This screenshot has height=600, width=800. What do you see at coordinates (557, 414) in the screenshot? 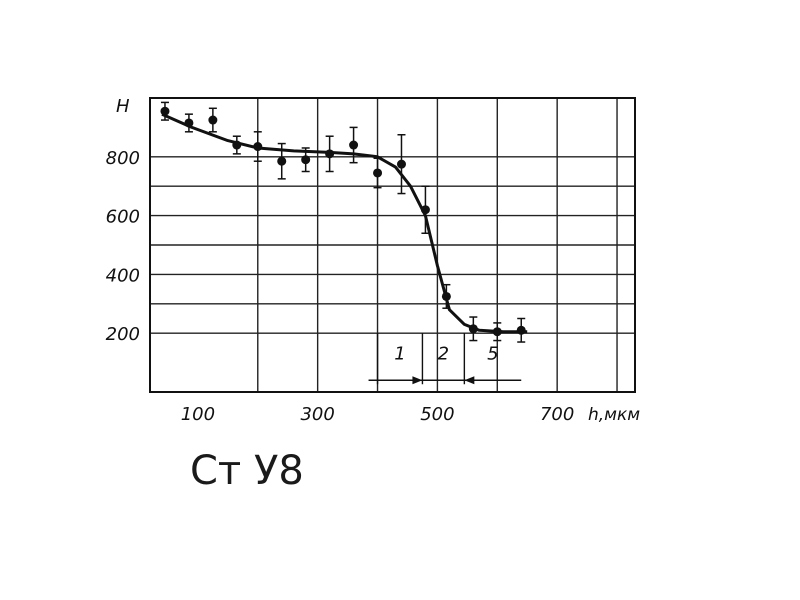
I see `x-tick-label: 700` at bounding box center [557, 414].